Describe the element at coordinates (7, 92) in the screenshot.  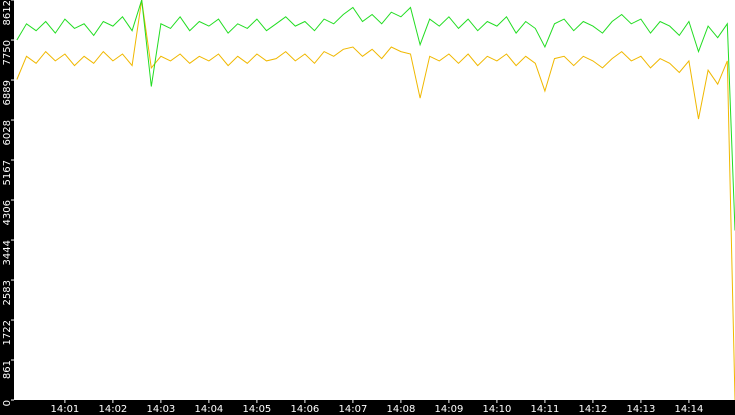
I see `y-tick-label: 6889` at that location.